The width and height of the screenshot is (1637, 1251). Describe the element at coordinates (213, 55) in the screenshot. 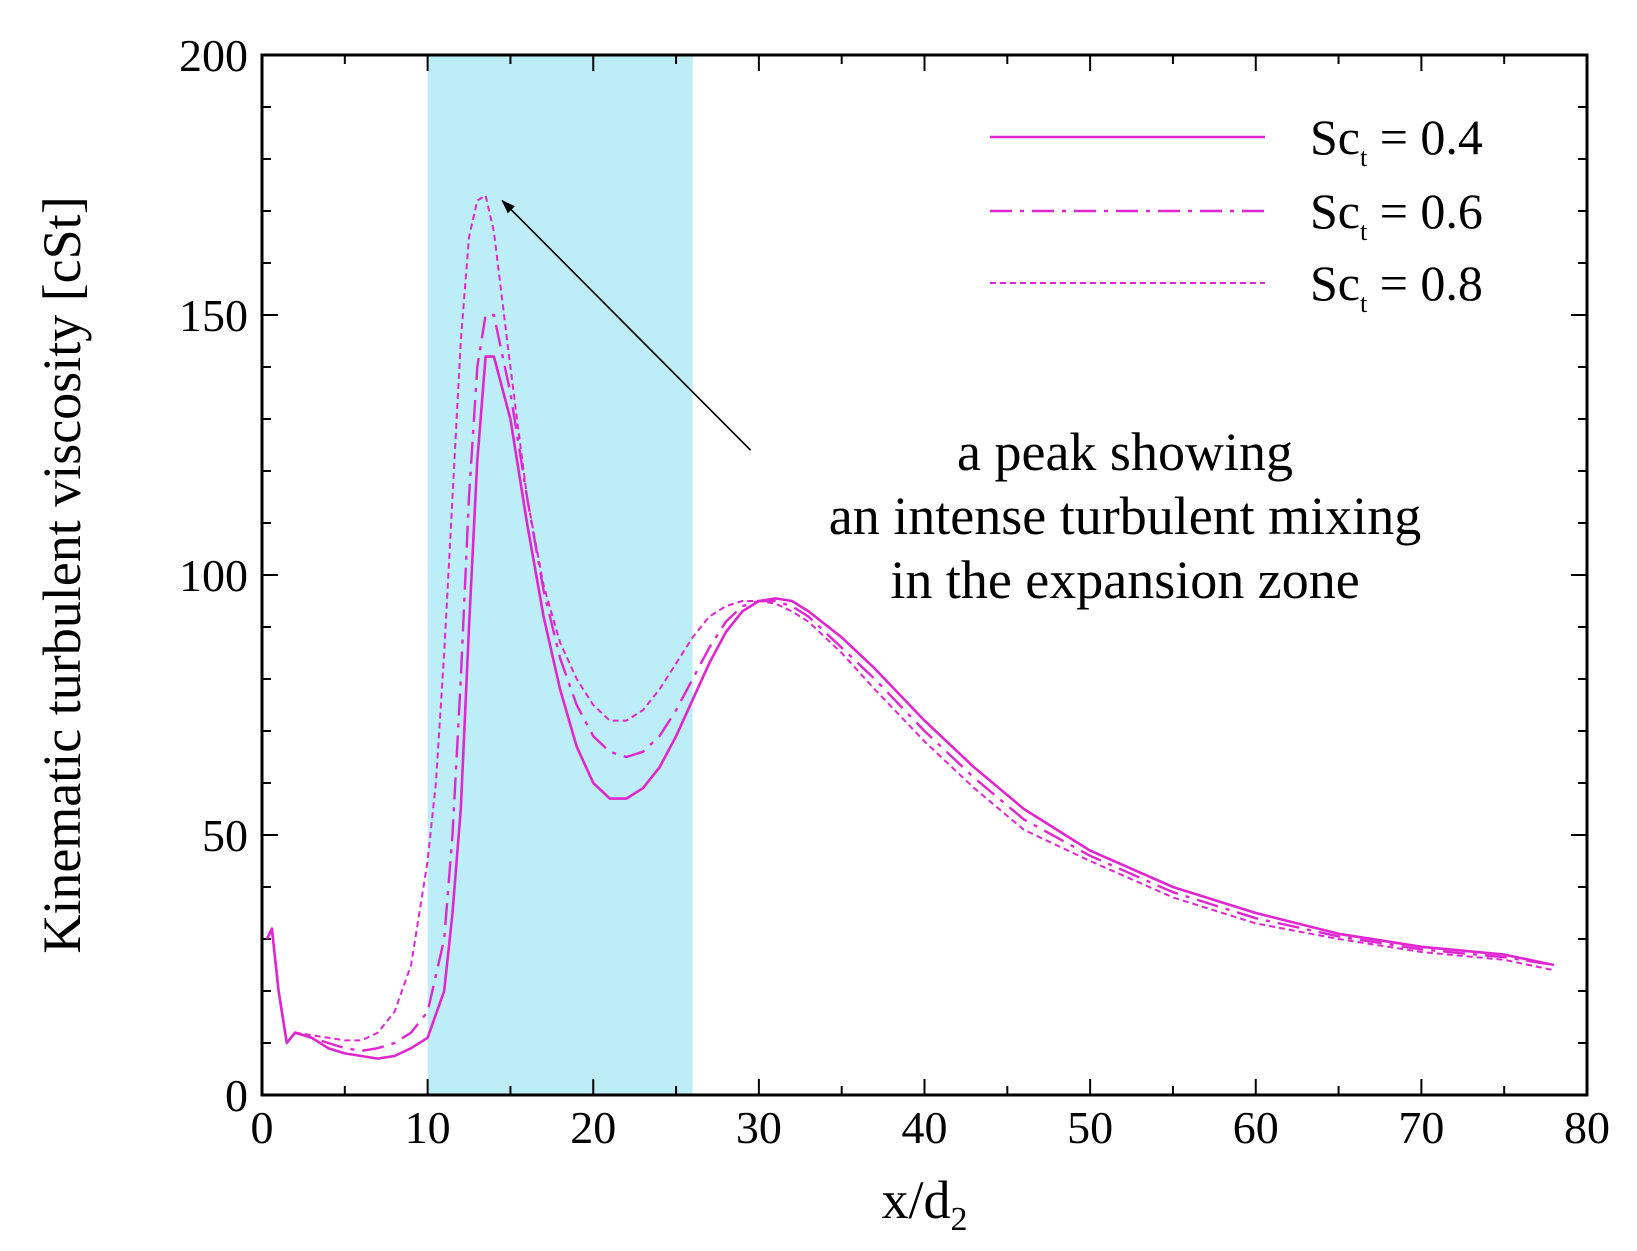

I see `y-tick-label: 200` at that location.